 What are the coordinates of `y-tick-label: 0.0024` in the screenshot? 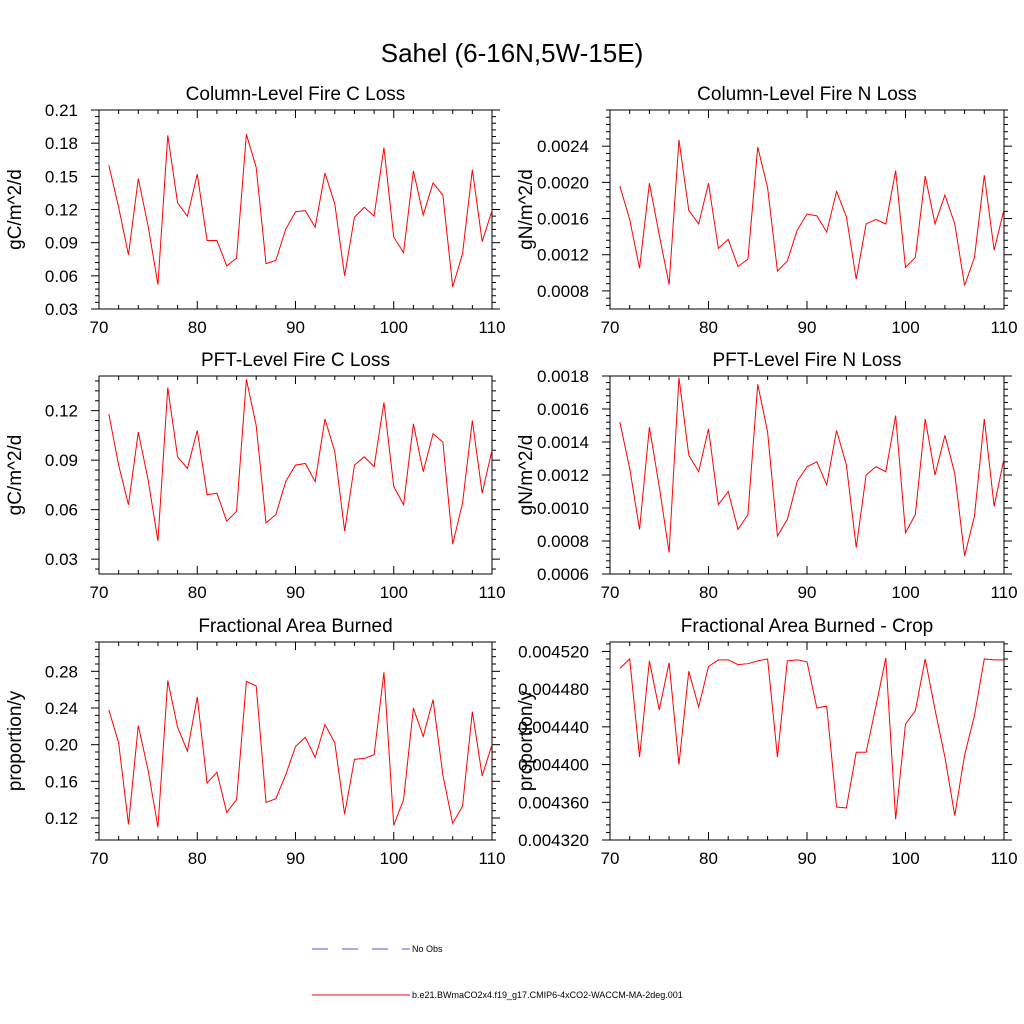 It's located at (563, 146).